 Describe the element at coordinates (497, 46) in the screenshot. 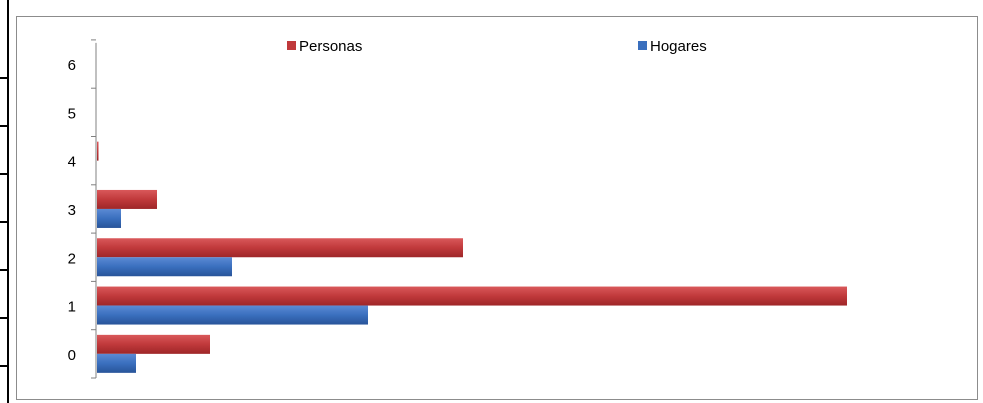

I see `legend: Personas Hogares` at that location.